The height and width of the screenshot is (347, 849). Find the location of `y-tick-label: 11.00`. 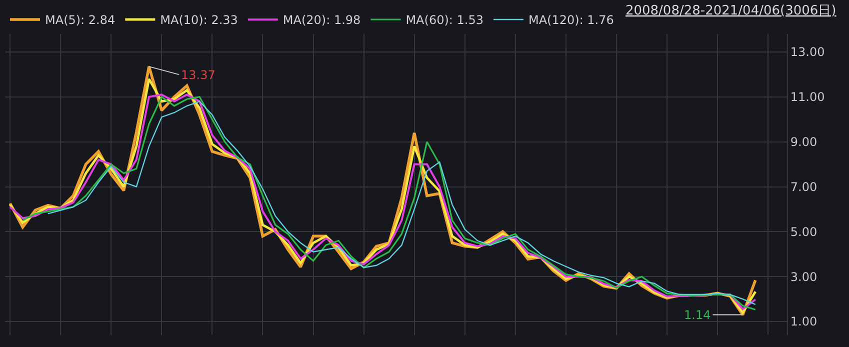

y-tick-label: 11.00 is located at coordinates (807, 97).